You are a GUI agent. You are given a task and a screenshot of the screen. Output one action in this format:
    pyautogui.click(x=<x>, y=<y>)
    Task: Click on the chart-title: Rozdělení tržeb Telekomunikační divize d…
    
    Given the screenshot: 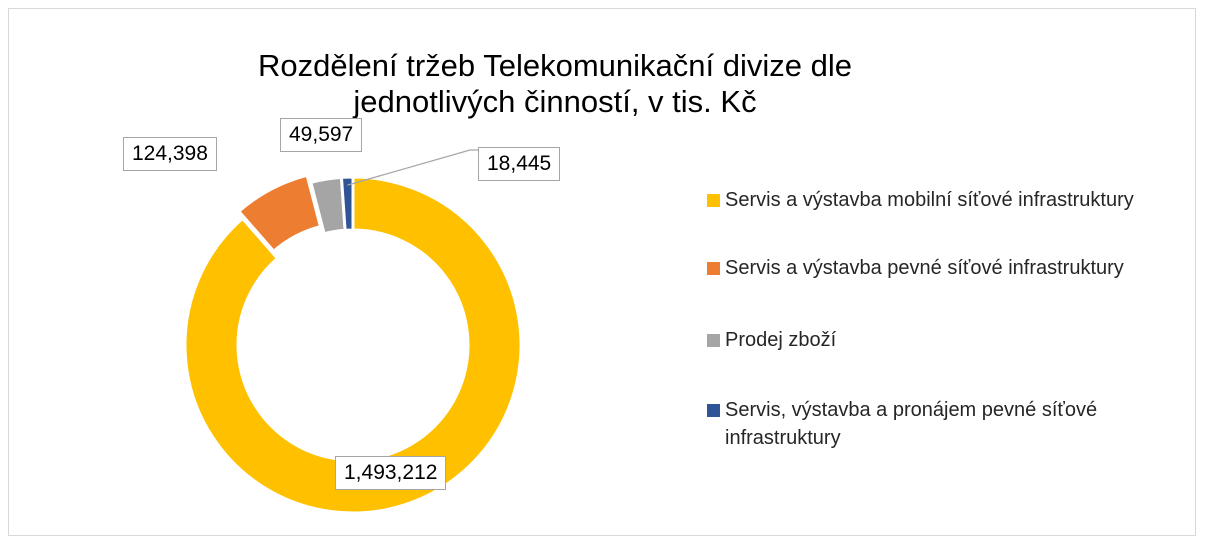 What is the action you would take?
    pyautogui.click(x=555, y=83)
    